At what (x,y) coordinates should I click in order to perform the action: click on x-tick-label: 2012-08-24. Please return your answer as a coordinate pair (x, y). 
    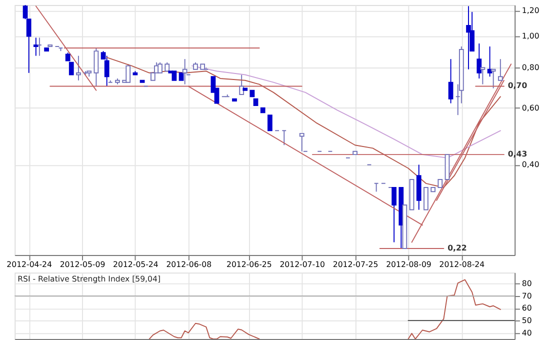
    Looking at the image, I should click on (462, 265).